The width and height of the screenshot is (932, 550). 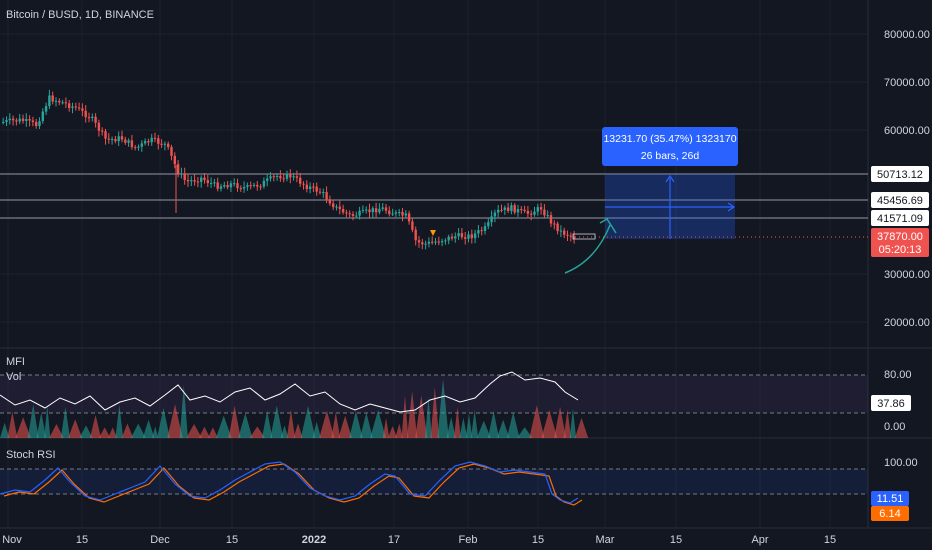 I want to click on horizontal-levels, so click(x=434, y=196).